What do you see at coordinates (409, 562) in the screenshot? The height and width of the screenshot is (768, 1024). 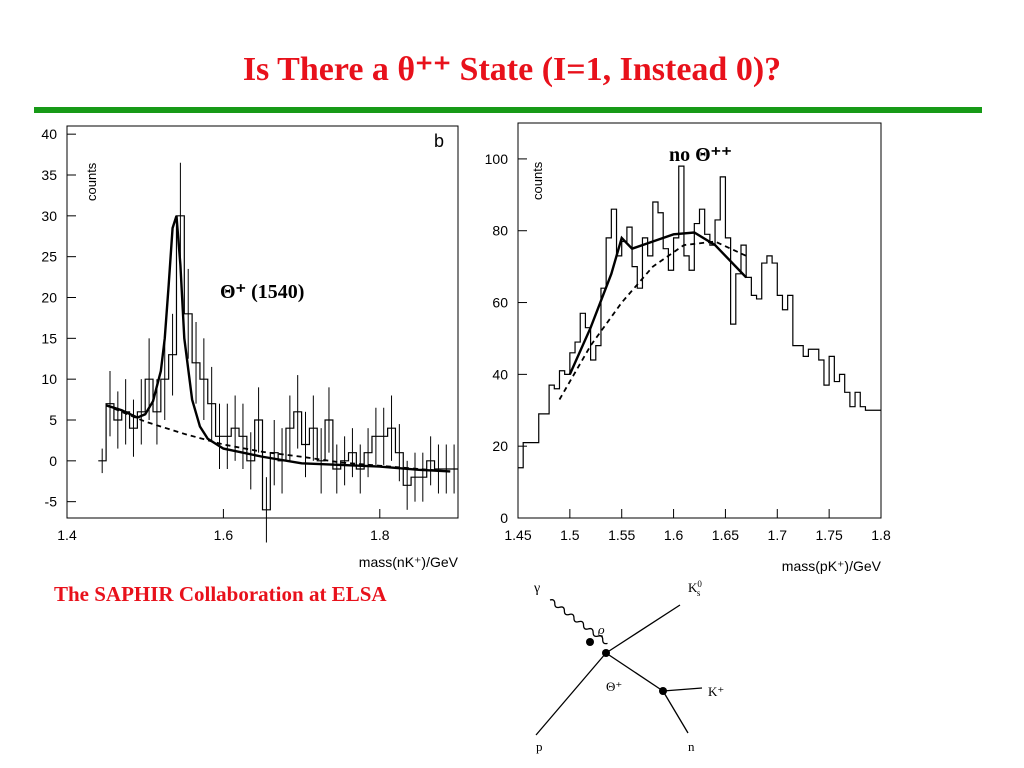 I see `chart-left-x-label: mass(nK⁺)/GeV` at bounding box center [409, 562].